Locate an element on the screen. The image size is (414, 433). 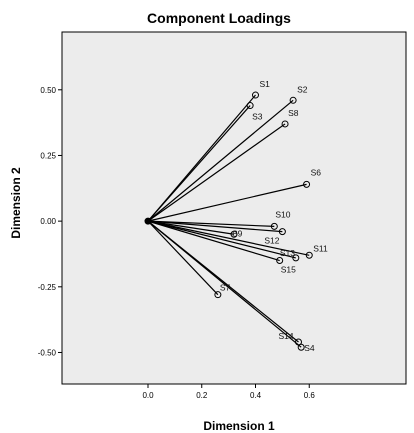
point-label: S15 is located at coordinates (288, 270).